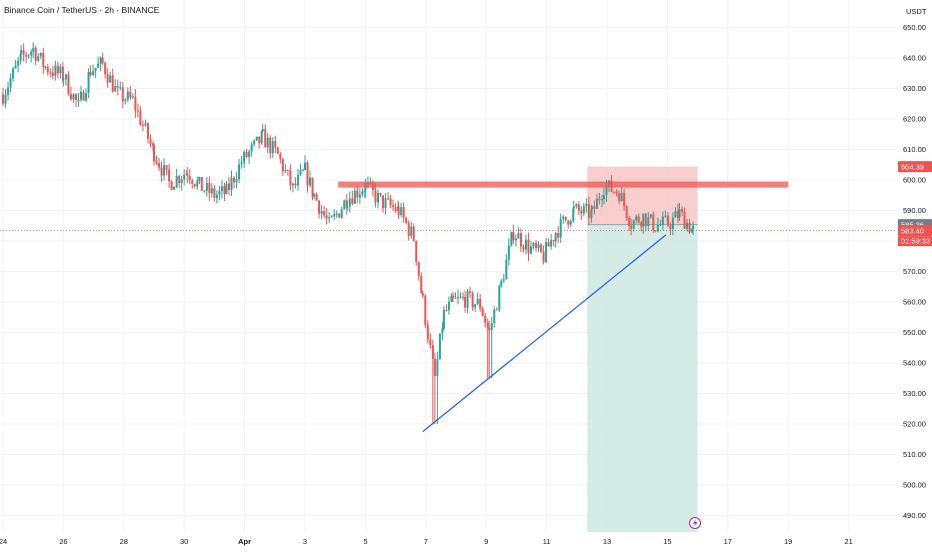  What do you see at coordinates (912, 224) in the screenshot?
I see `entry-price-tag: 585.36` at bounding box center [912, 224].